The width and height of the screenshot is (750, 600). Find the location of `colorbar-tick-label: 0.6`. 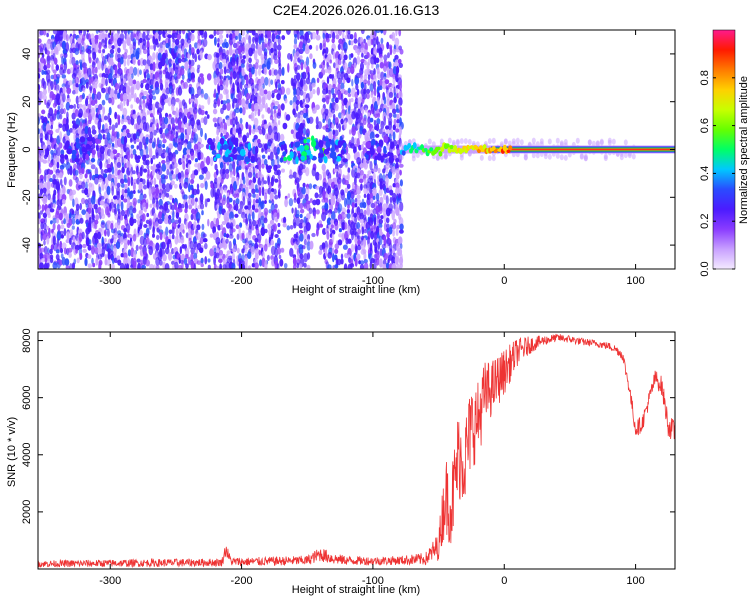

colorbar-tick-label: 0.6 is located at coordinates (705, 125).